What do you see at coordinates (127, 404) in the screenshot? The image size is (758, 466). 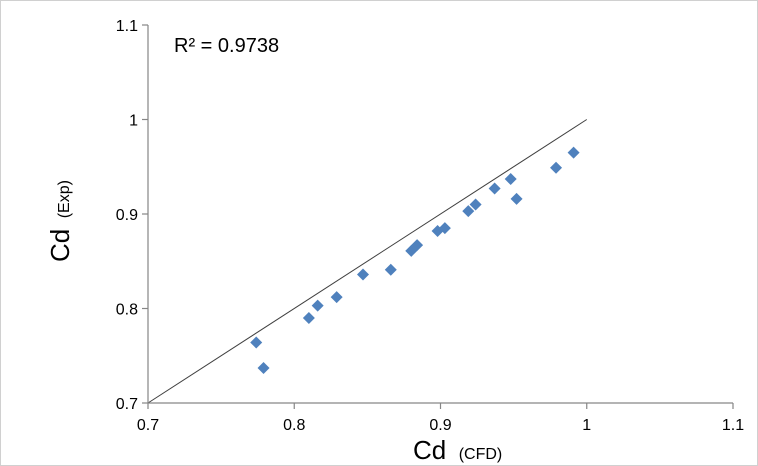 I see `y-tick-label: 0.7` at bounding box center [127, 404].